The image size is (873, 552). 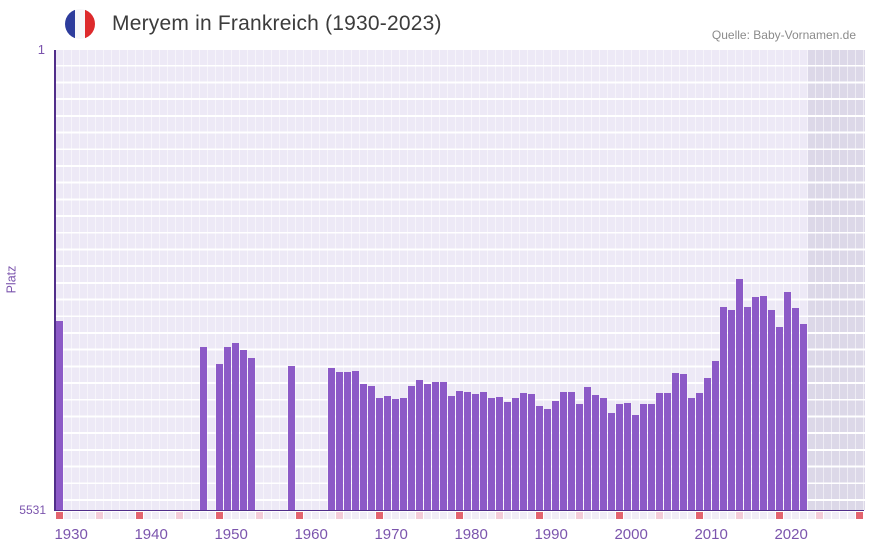 I want to click on france-flag-icon, so click(x=80, y=24).